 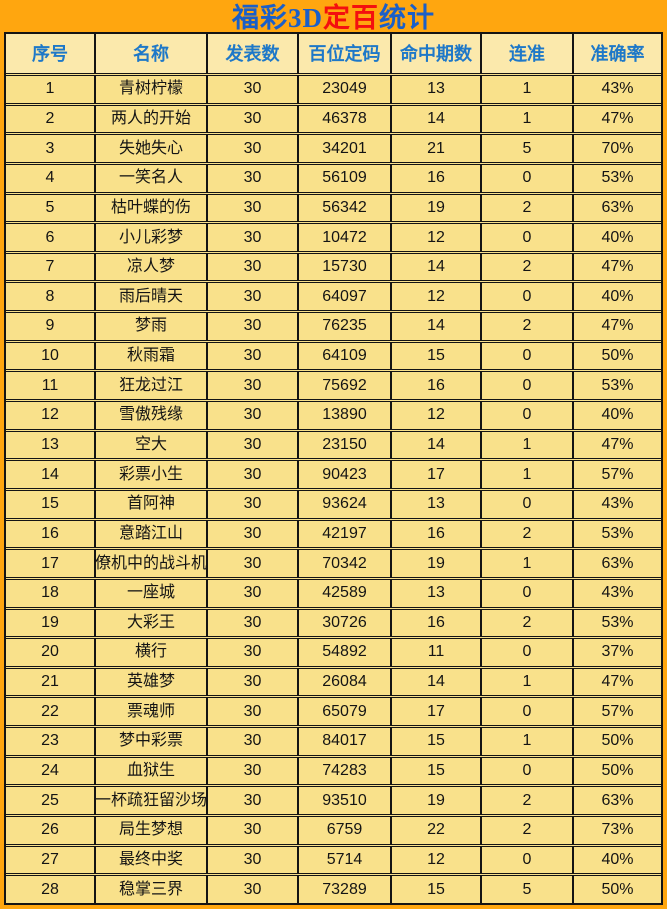 I want to click on cell-index: 18, so click(x=50, y=593).